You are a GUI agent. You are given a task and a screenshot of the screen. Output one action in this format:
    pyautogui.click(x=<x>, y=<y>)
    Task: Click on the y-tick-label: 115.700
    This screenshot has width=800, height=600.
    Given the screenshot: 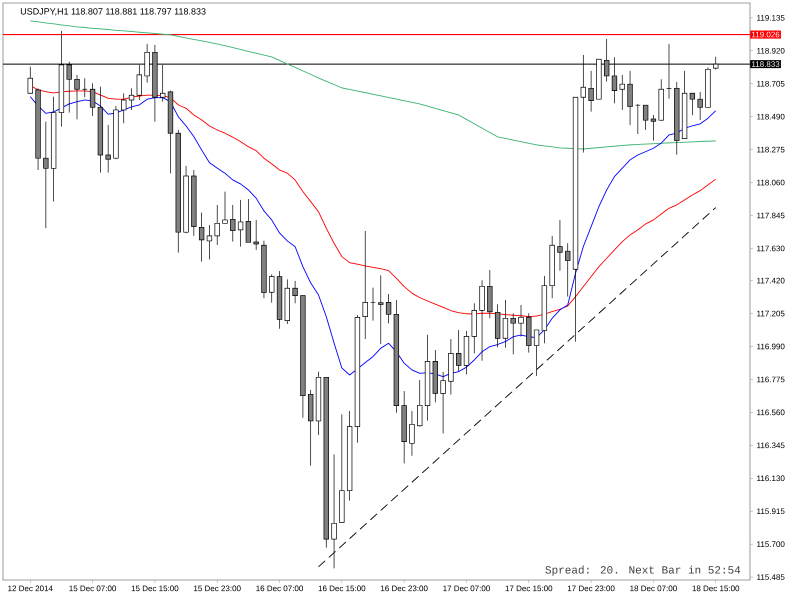 What is the action you would take?
    pyautogui.click(x=771, y=544)
    